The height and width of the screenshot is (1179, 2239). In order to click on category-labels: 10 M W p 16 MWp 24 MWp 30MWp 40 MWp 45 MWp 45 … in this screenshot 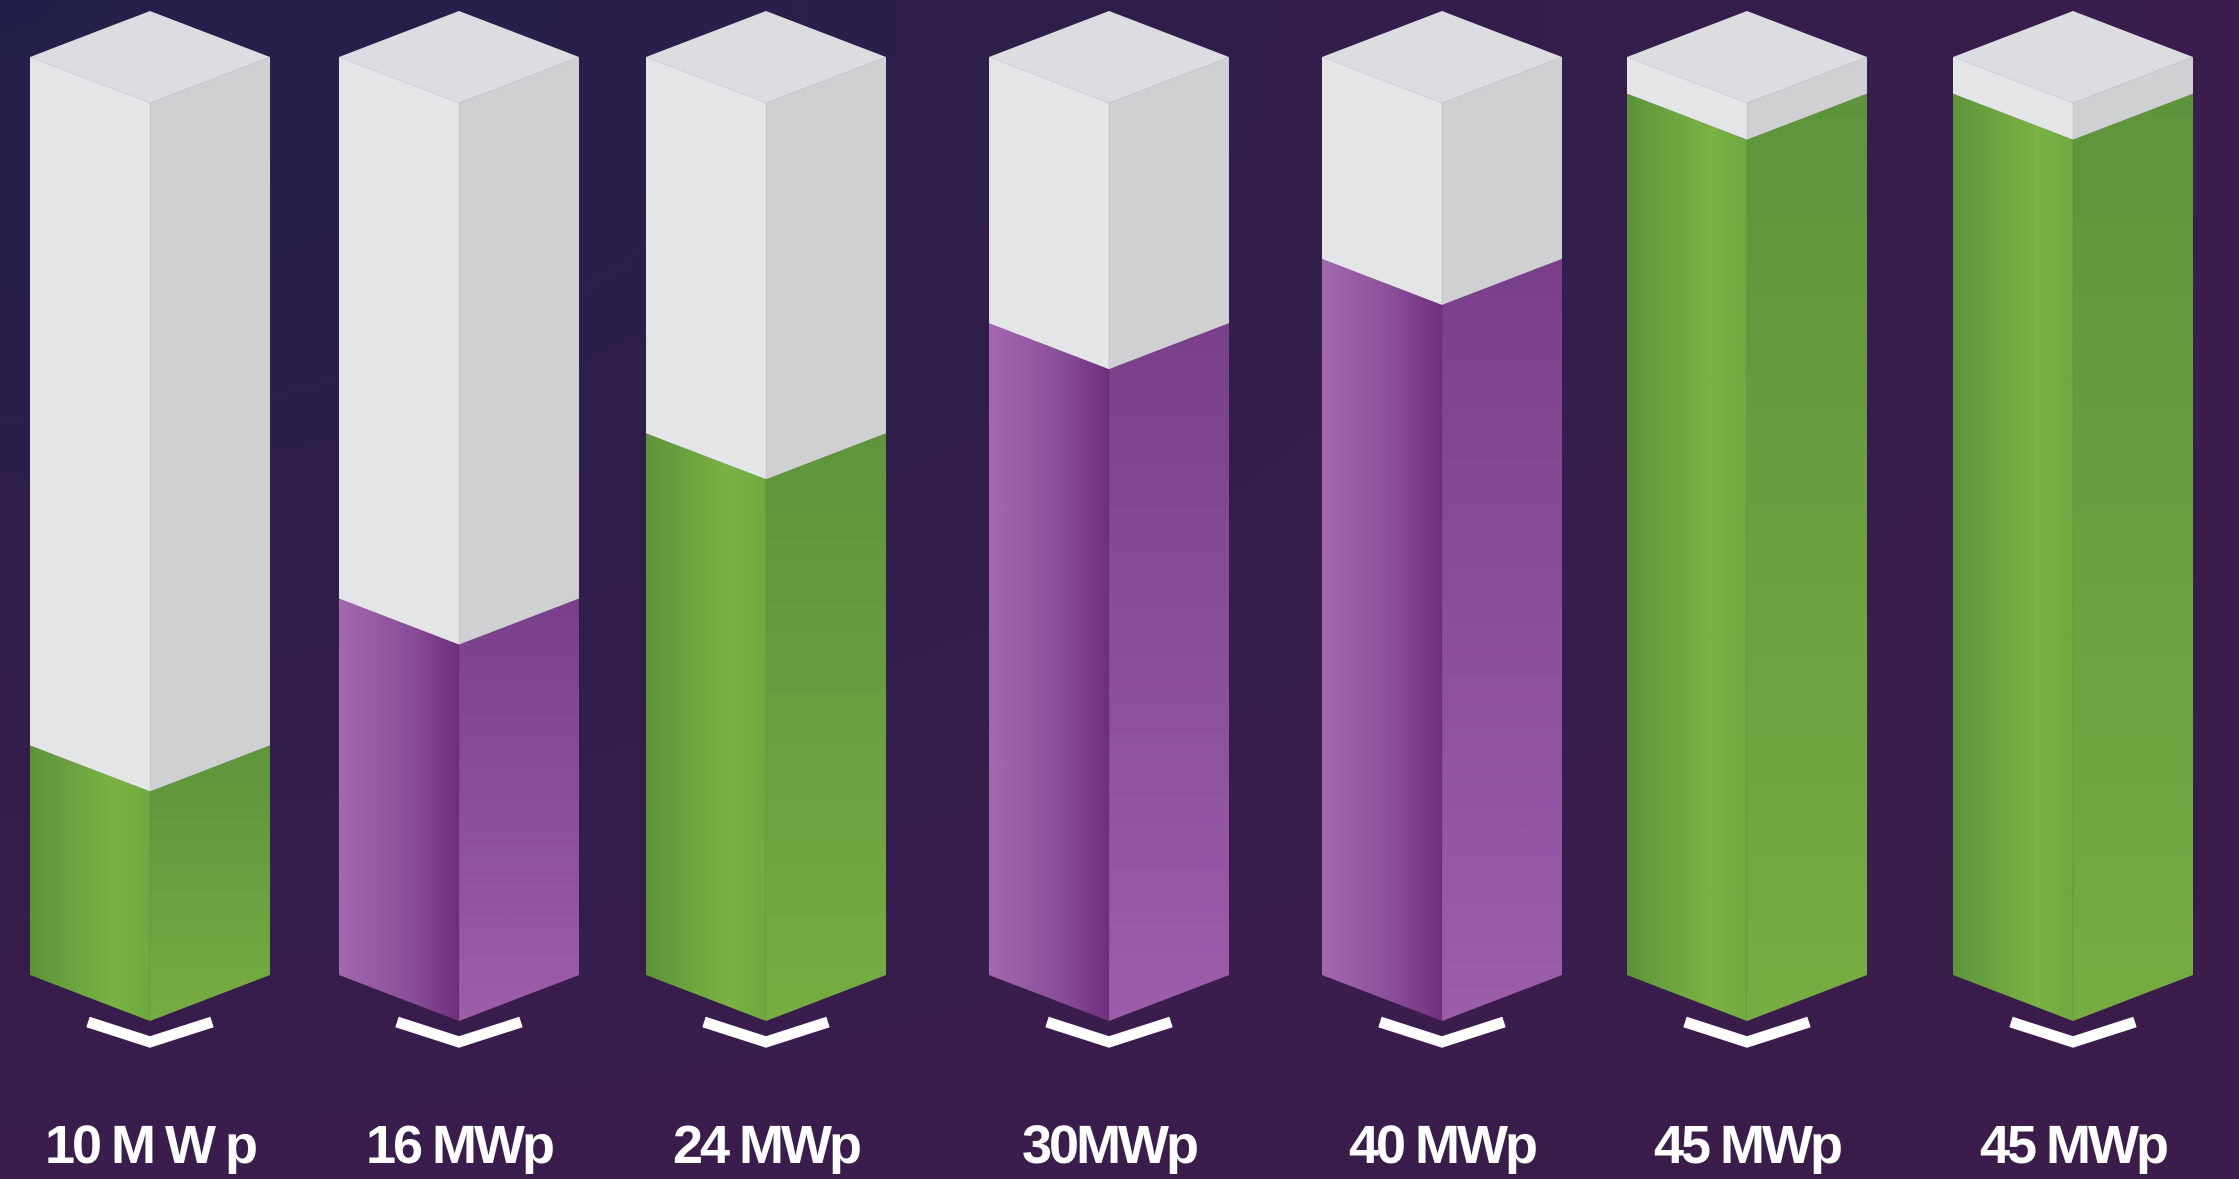, I will do `click(1107, 1145)`.